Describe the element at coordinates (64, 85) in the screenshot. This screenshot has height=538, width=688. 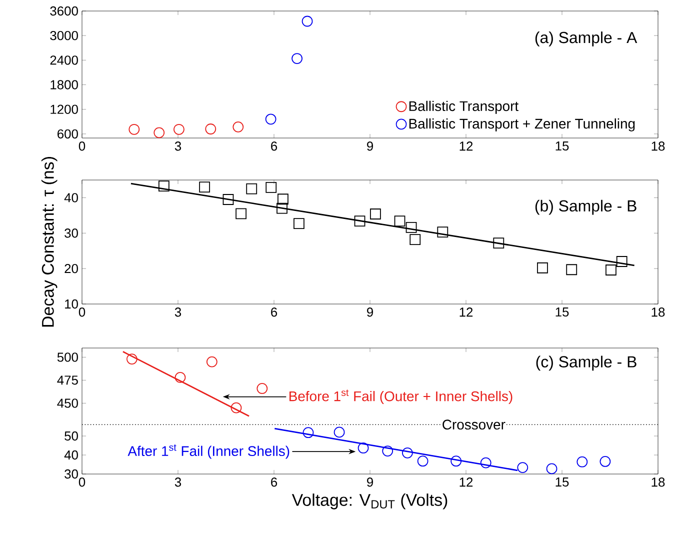
I see `y-tick-label: 1800` at that location.